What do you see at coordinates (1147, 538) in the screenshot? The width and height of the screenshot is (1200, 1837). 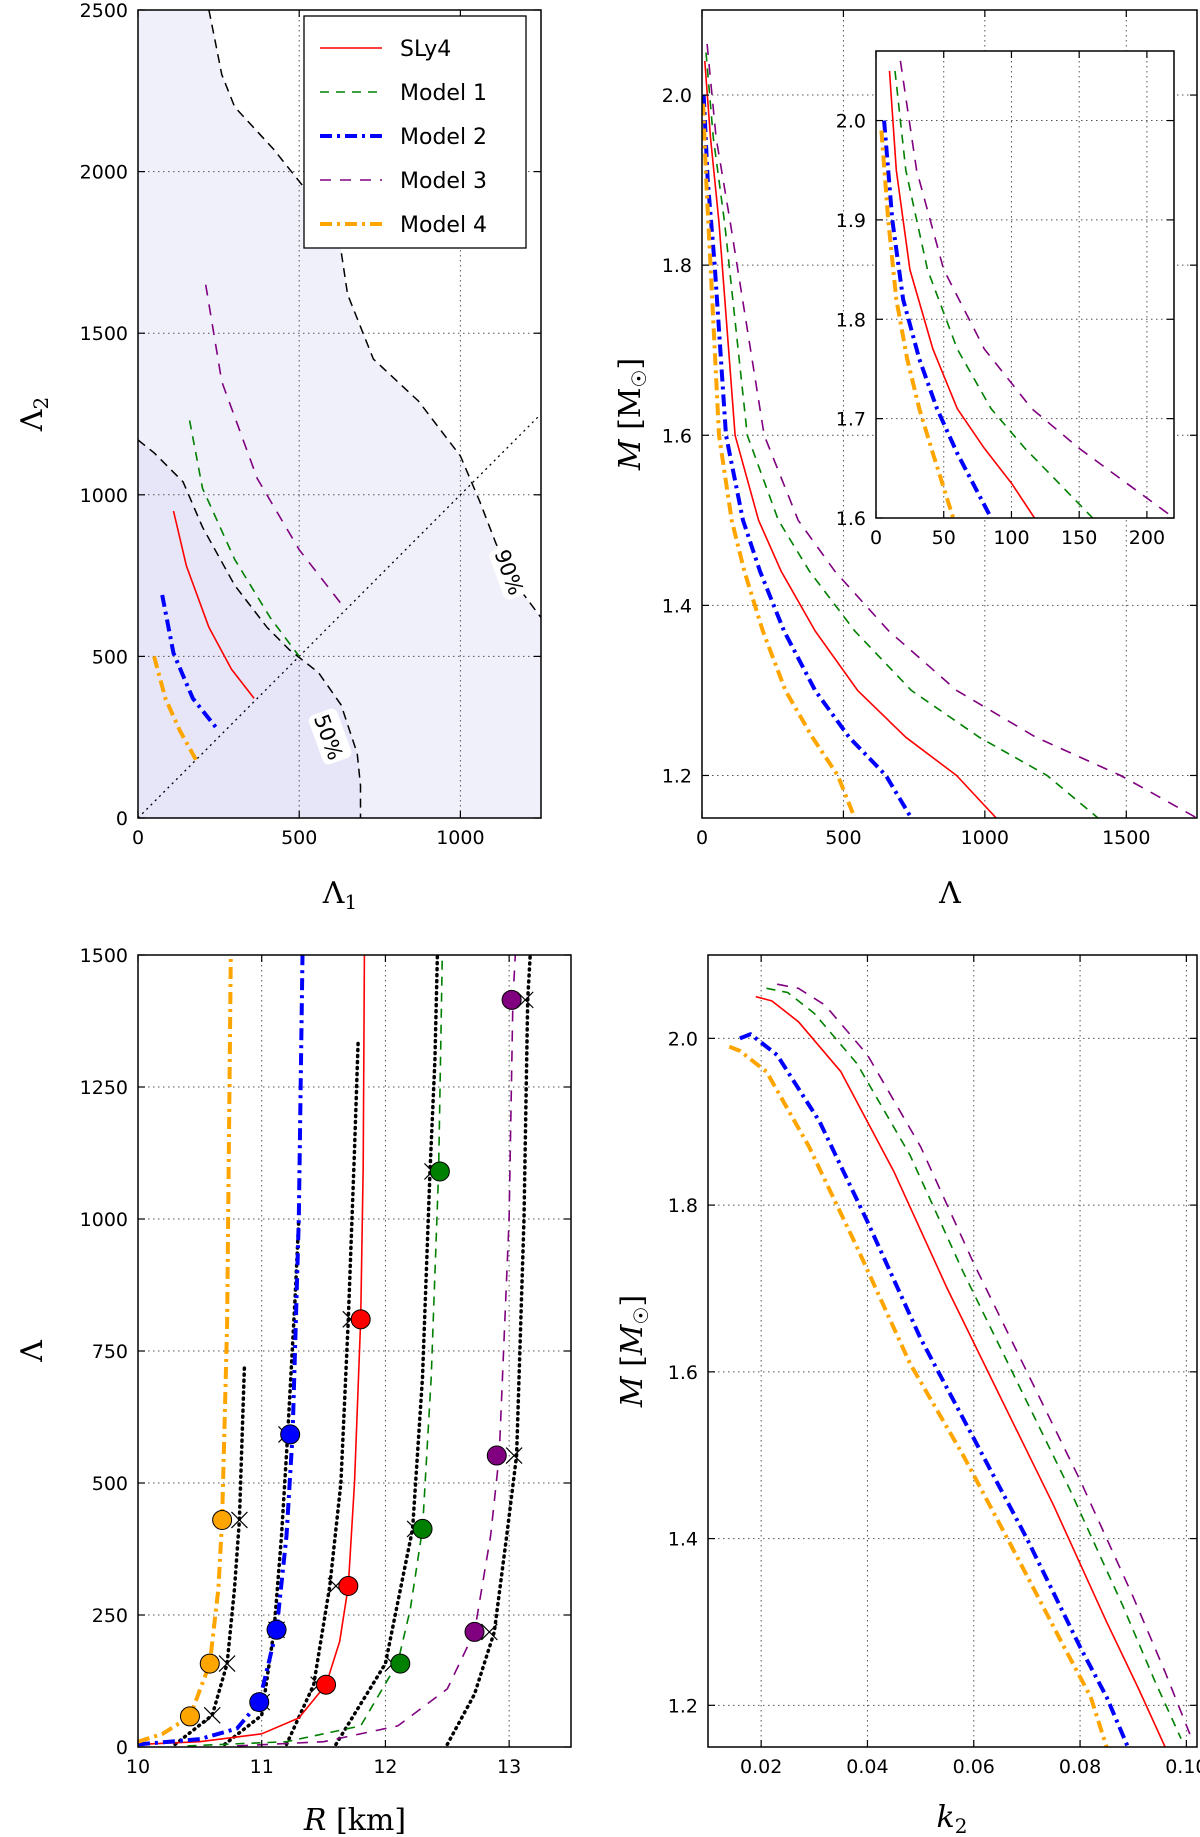 I see `x-tick-label: 200` at bounding box center [1147, 538].